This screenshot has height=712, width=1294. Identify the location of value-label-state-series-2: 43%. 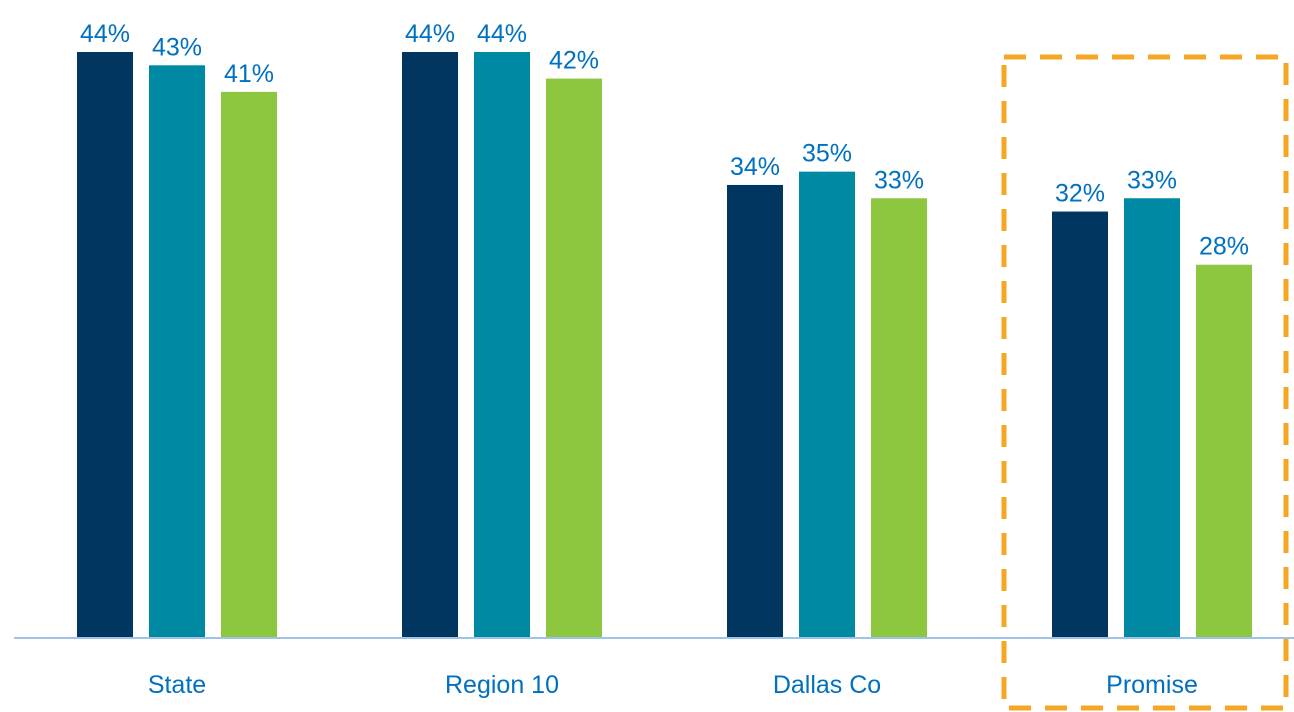
(177, 47).